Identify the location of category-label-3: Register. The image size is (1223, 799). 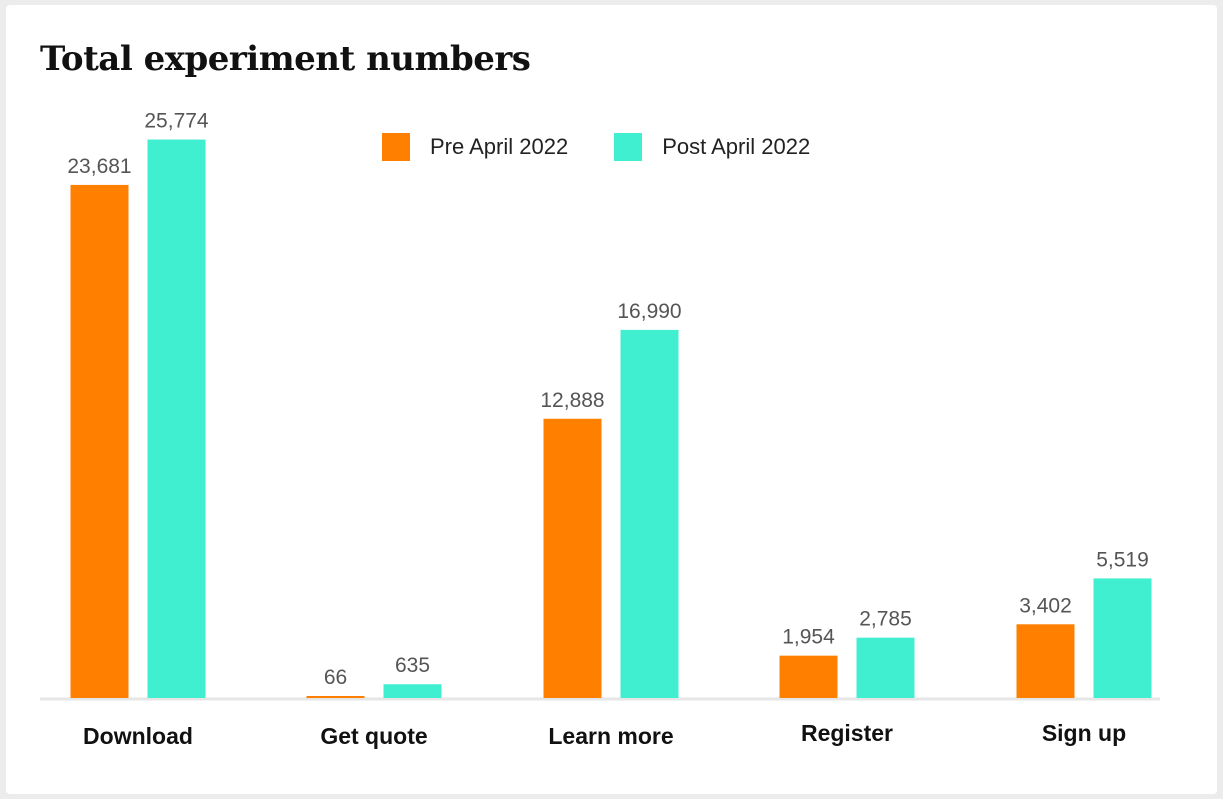
(847, 733).